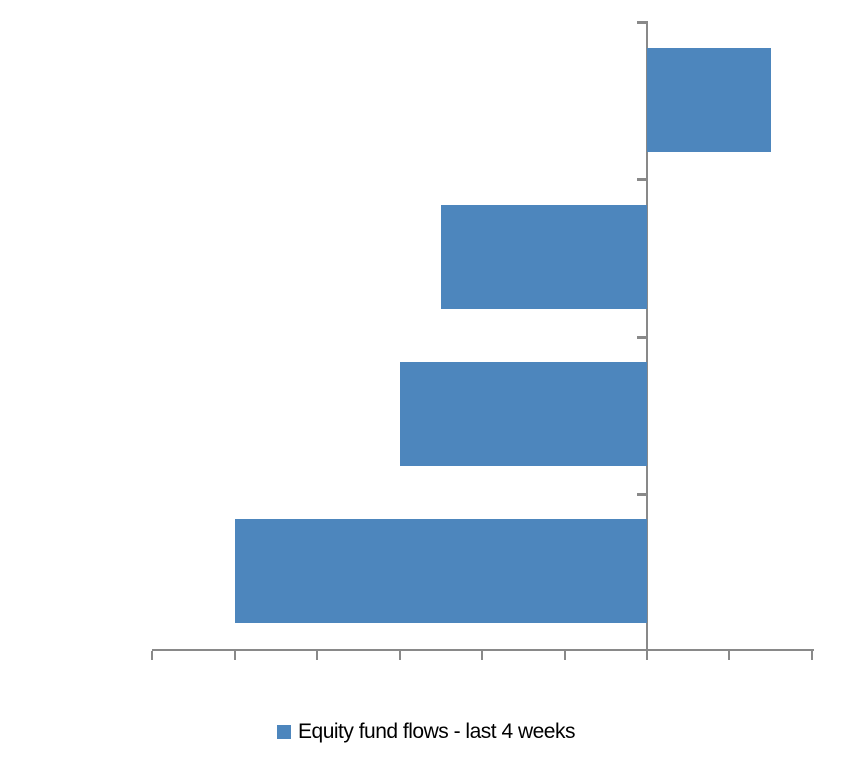  I want to click on x-axis-line, so click(483, 650).